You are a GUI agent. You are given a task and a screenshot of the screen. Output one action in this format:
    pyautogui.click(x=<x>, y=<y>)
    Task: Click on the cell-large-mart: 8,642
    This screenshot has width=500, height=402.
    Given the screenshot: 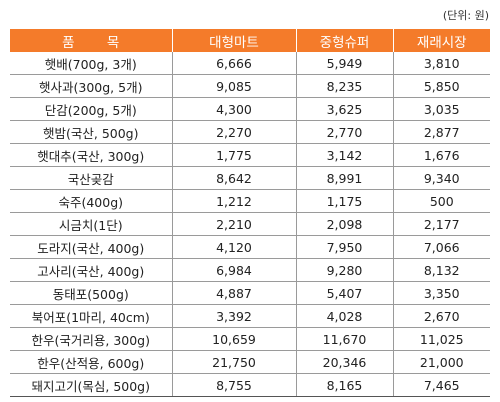 What is the action you would take?
    pyautogui.click(x=233, y=178)
    